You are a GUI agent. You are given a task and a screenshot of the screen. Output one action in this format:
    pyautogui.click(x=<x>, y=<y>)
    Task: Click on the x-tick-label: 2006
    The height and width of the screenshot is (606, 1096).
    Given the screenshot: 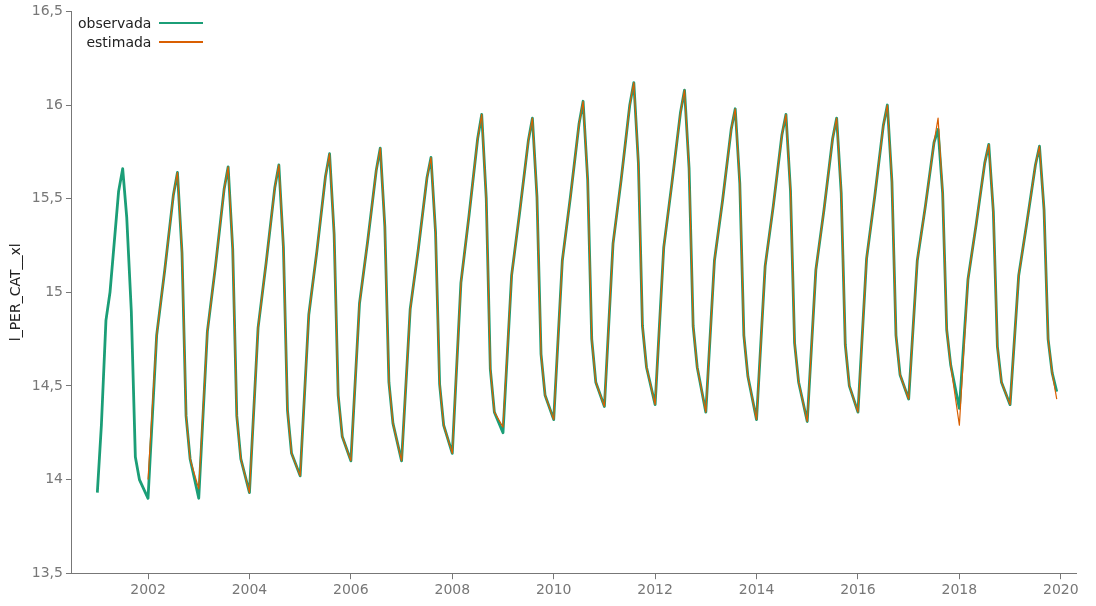 What is the action you would take?
    pyautogui.click(x=351, y=589)
    